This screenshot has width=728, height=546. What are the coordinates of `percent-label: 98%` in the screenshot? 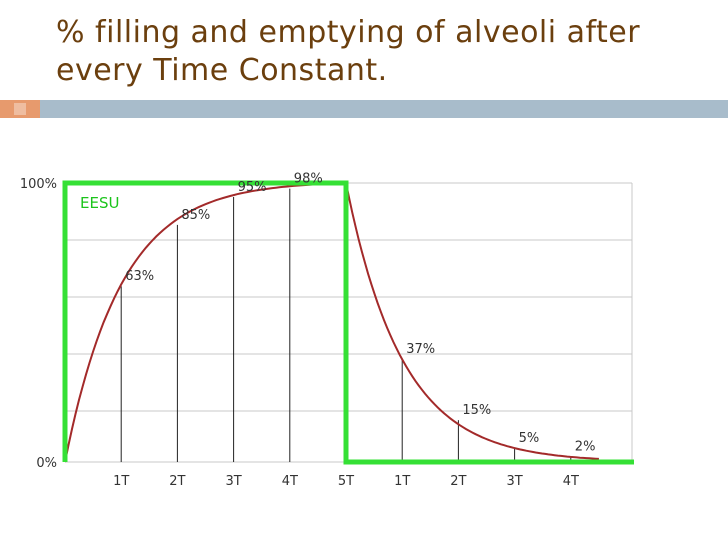 It's located at (308, 179).